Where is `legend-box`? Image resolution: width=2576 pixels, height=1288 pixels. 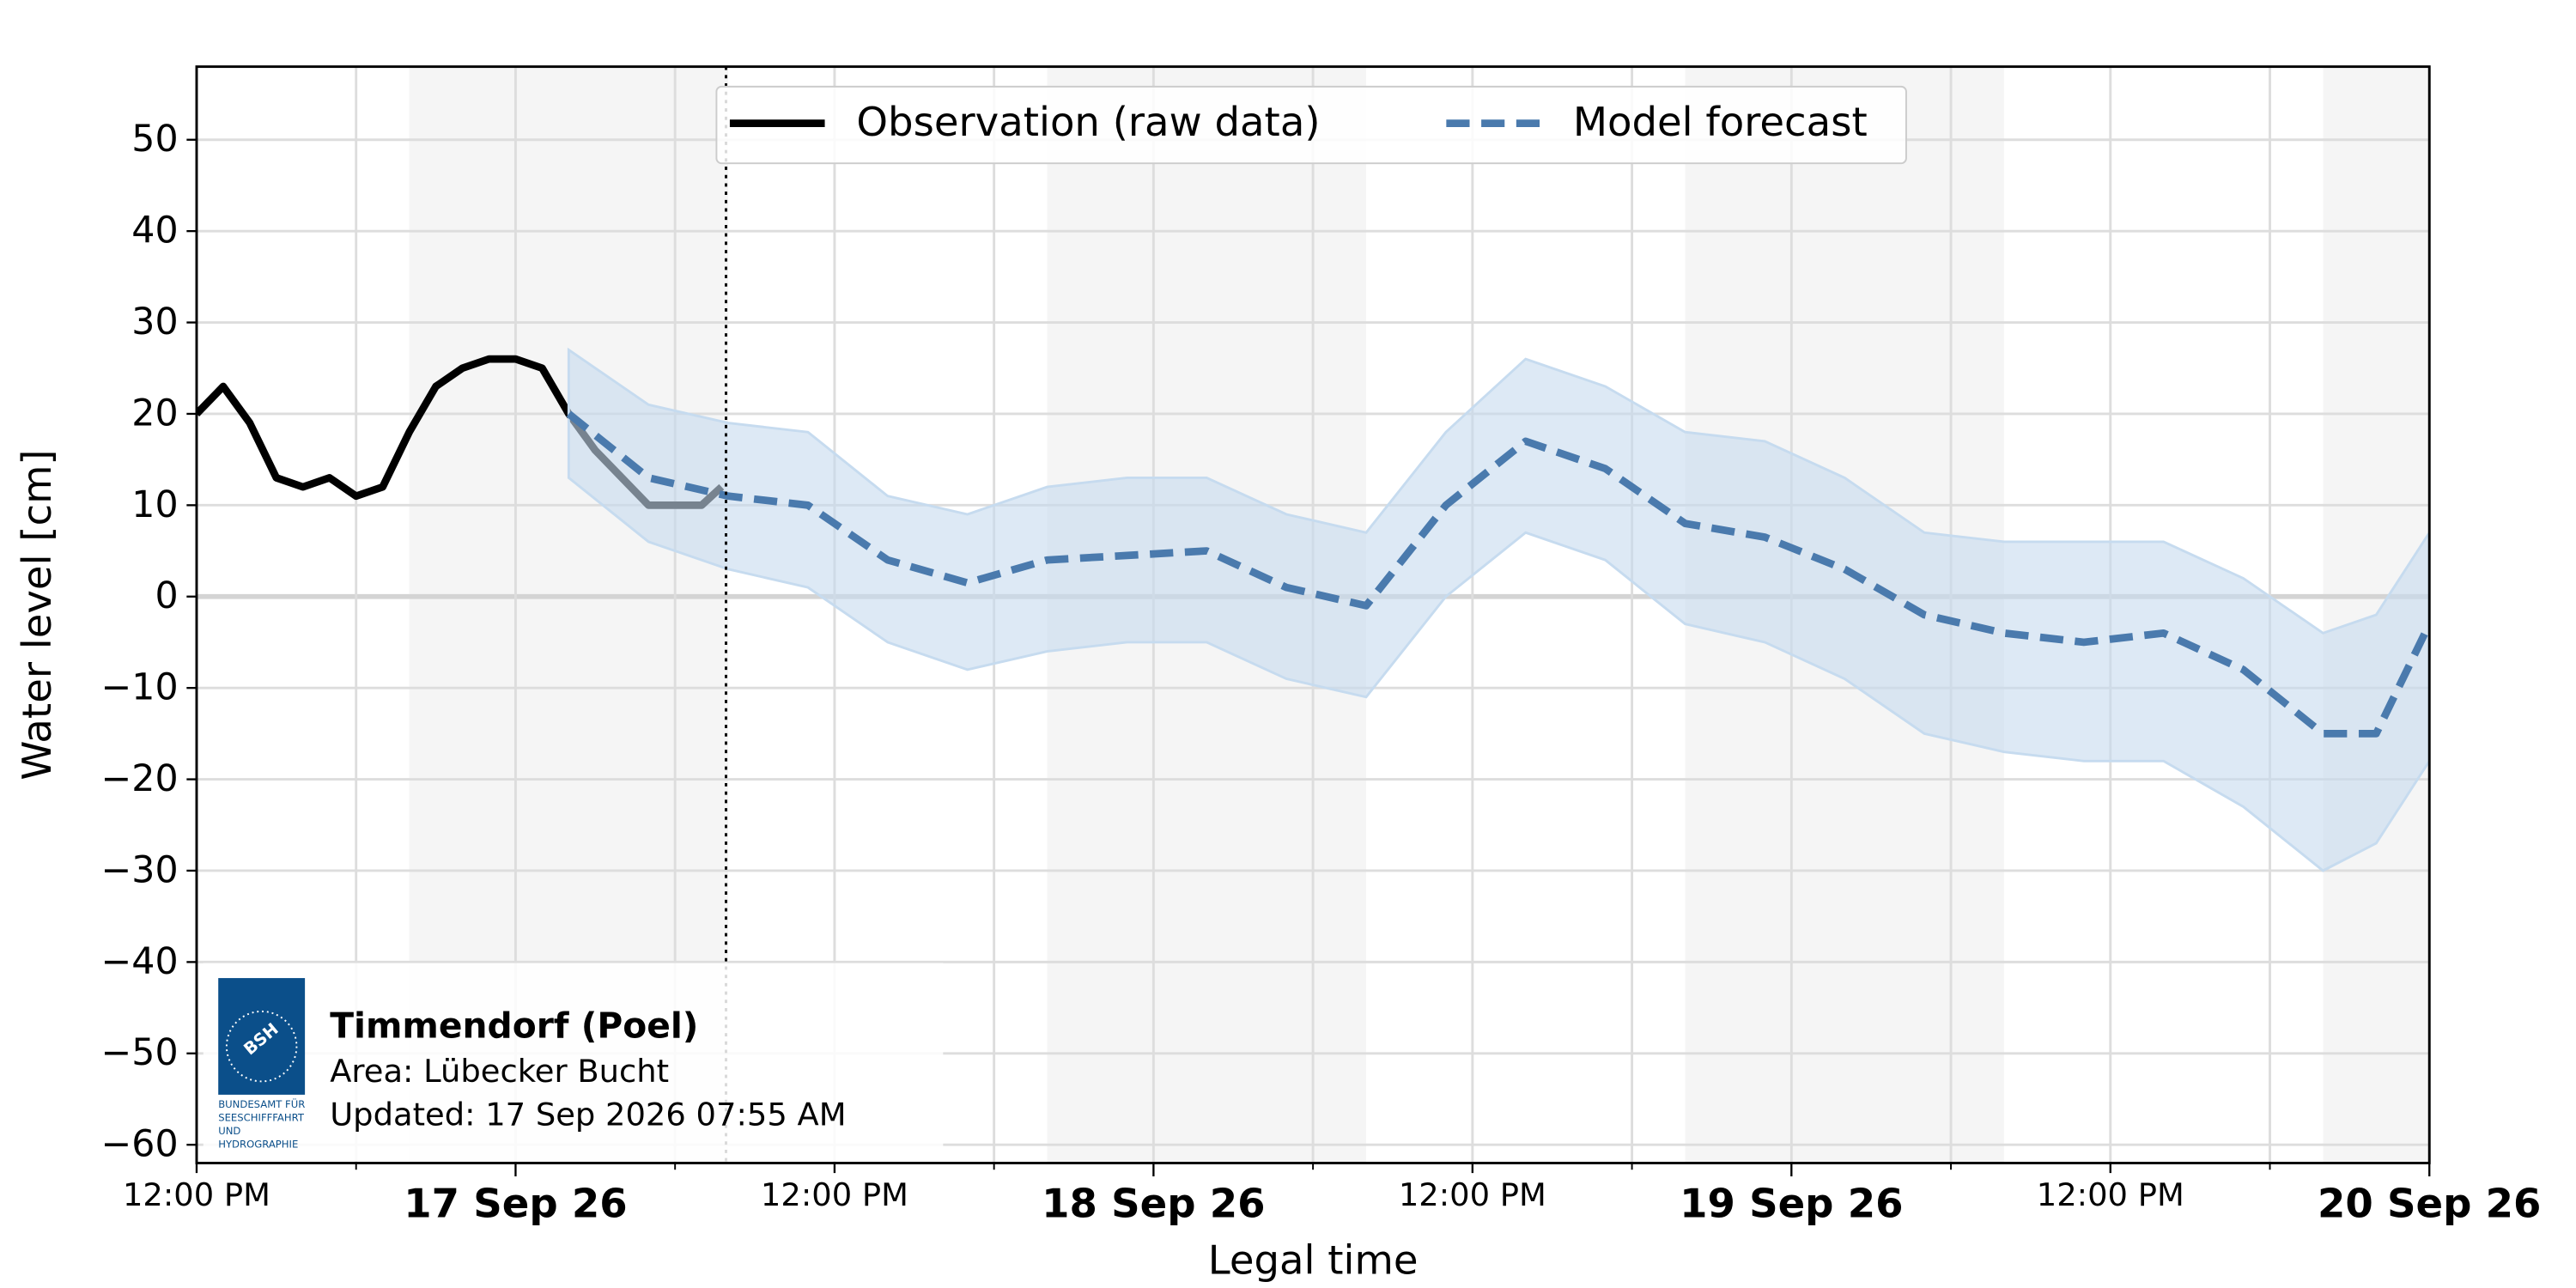 legend-box is located at coordinates (1311, 125).